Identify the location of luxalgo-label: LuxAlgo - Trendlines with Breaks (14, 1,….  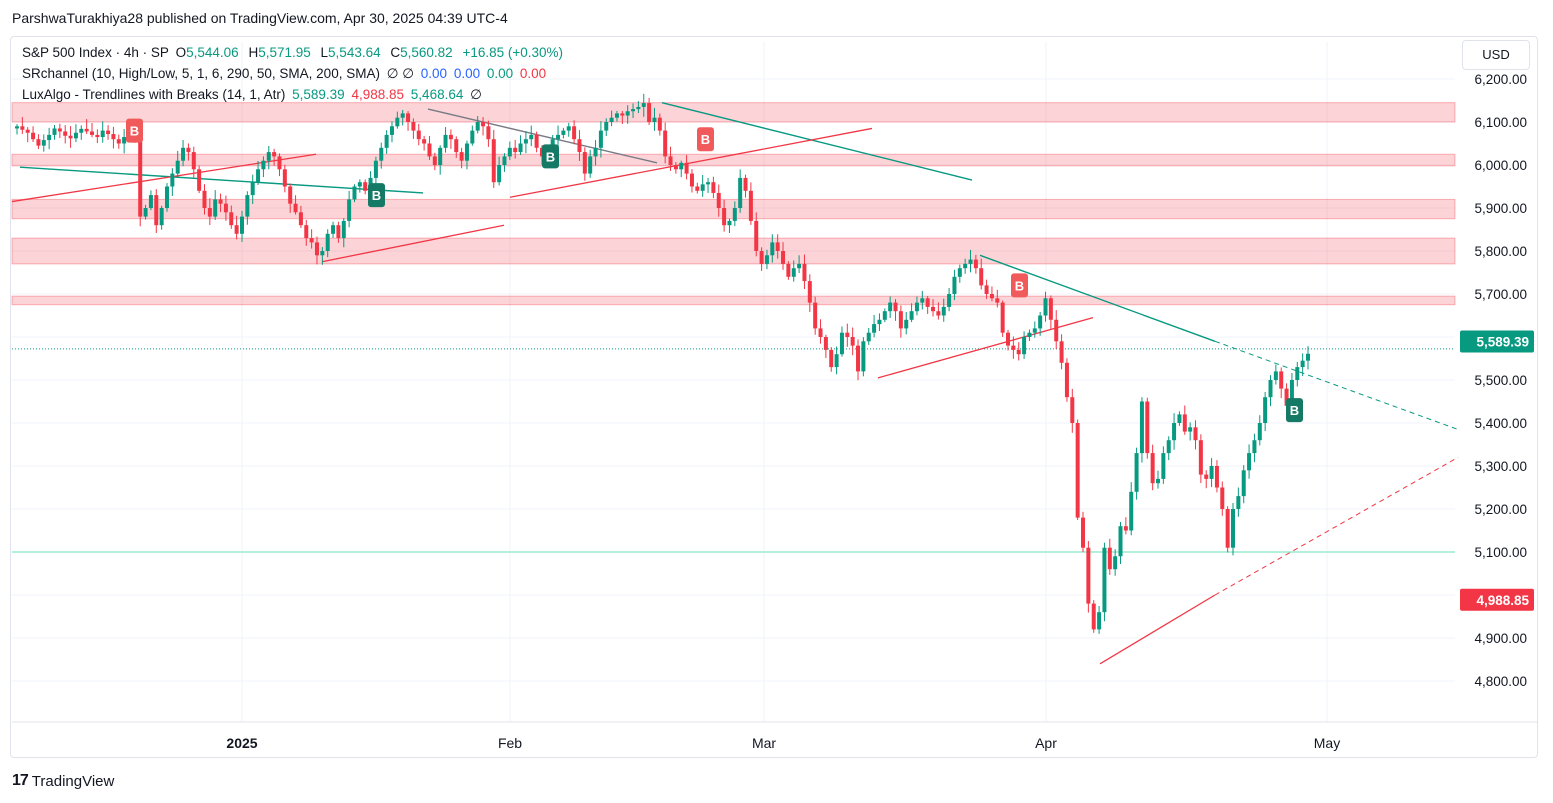
(154, 94).